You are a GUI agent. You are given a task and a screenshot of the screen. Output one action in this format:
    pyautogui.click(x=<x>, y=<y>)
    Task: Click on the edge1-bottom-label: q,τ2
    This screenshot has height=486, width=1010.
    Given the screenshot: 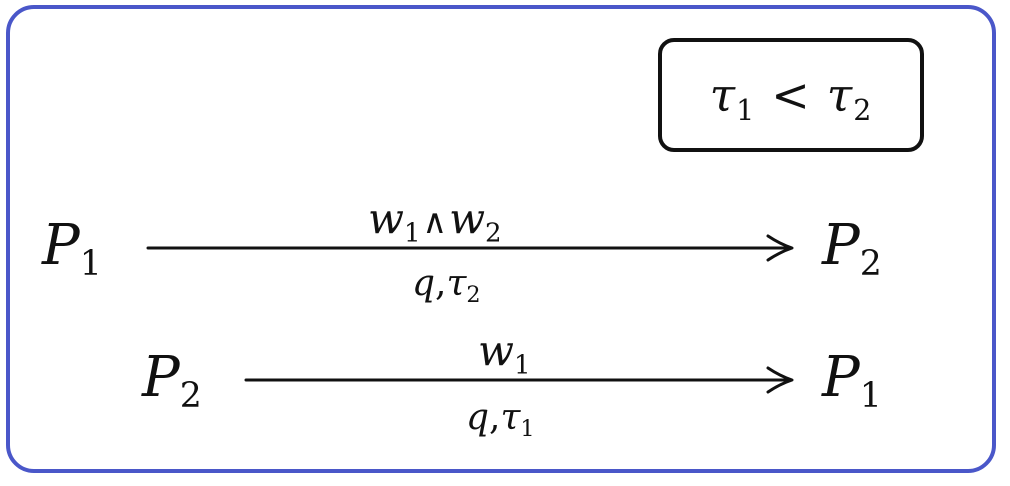 What is the action you would take?
    pyautogui.click(x=446, y=286)
    